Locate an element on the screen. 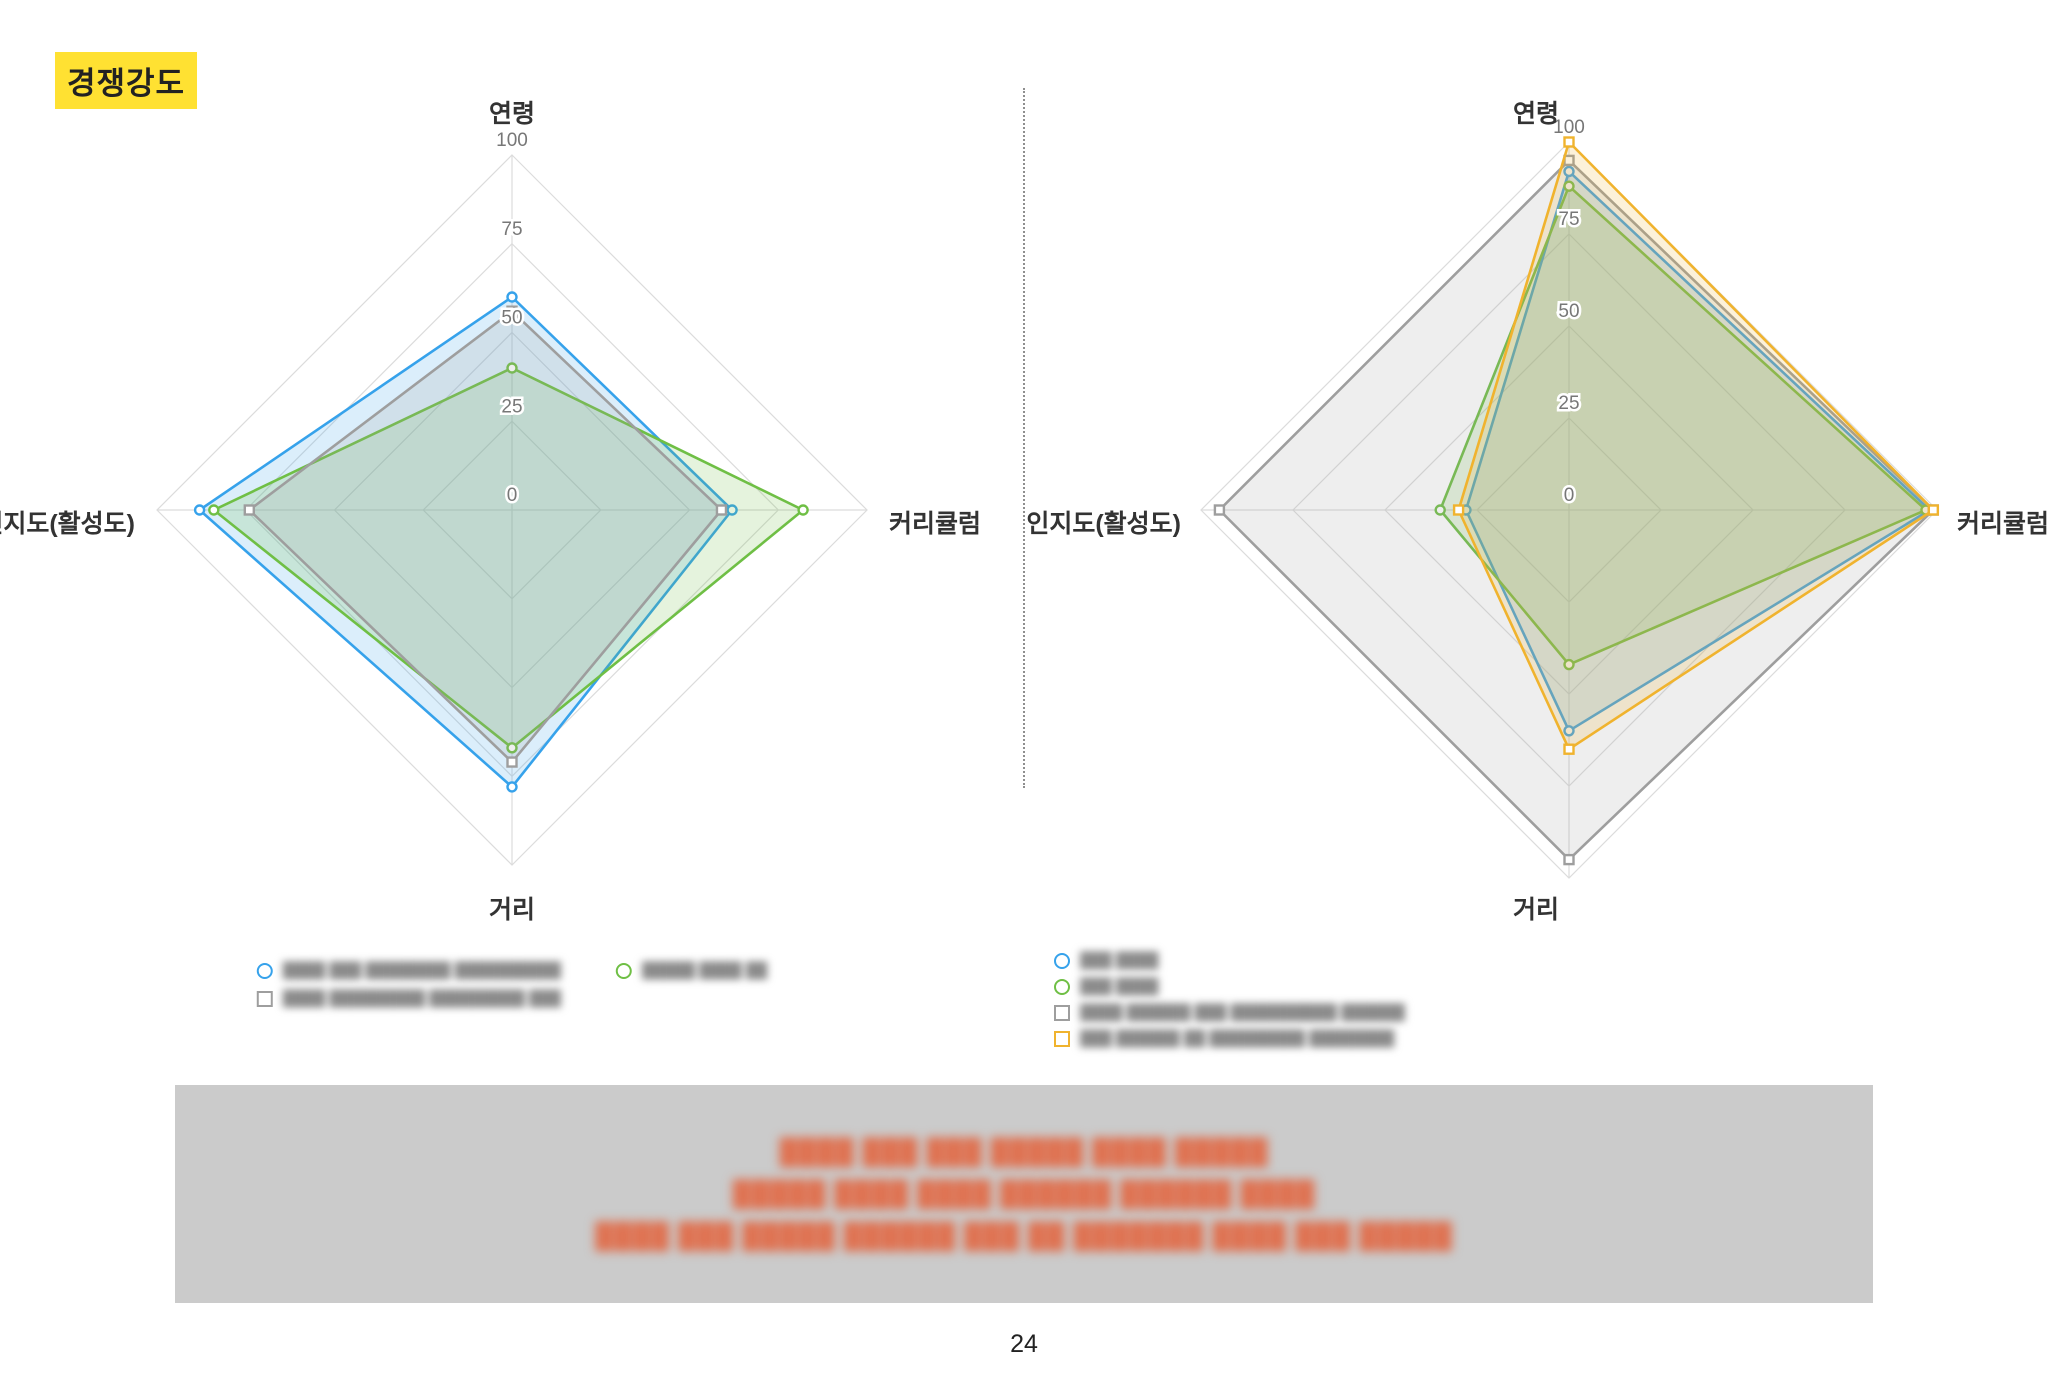  legend-row: ████ █████████ █████████ ███ is located at coordinates (511, 998).